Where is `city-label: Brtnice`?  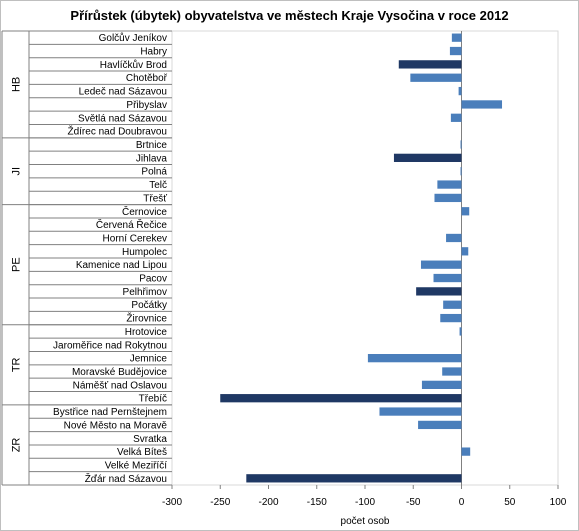 city-label: Brtnice is located at coordinates (152, 145).